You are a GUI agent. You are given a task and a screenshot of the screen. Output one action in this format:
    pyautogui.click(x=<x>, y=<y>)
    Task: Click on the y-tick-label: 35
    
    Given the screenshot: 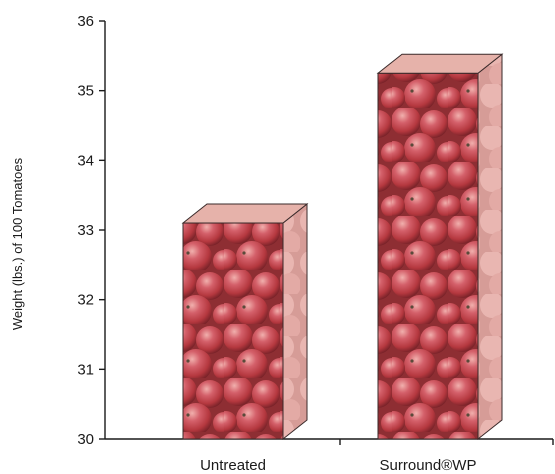 What is the action you would take?
    pyautogui.click(x=85, y=91)
    